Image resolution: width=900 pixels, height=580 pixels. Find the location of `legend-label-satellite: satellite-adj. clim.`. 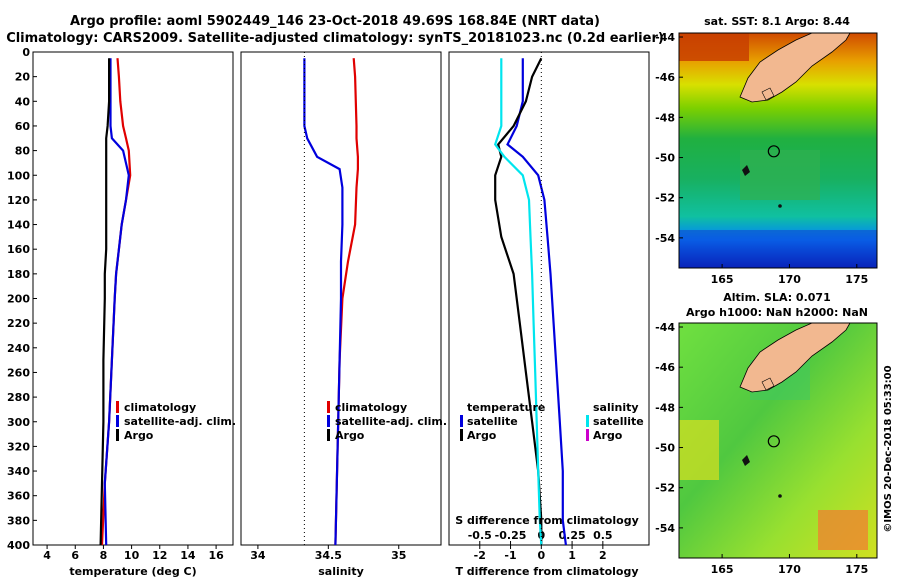

legend-label-satellite: satellite-adj. clim. is located at coordinates (180, 421).